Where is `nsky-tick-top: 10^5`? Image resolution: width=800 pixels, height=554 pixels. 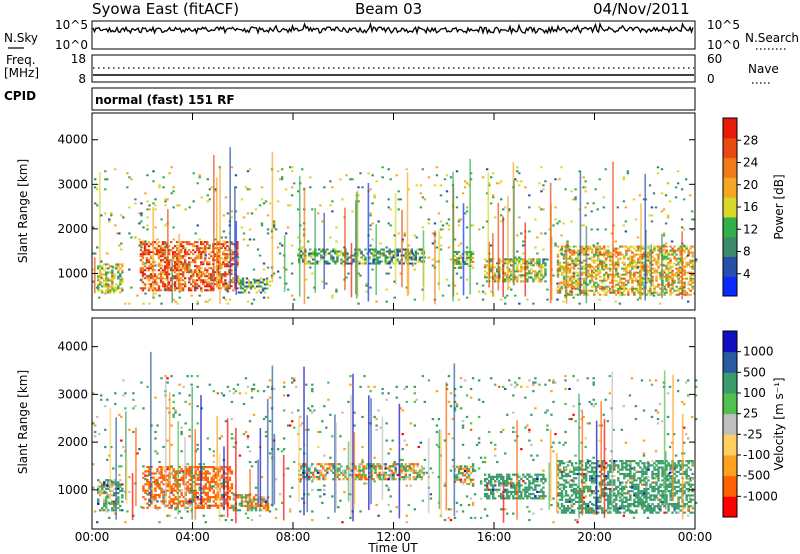 nsky-tick-top: 10^5 is located at coordinates (71, 25).